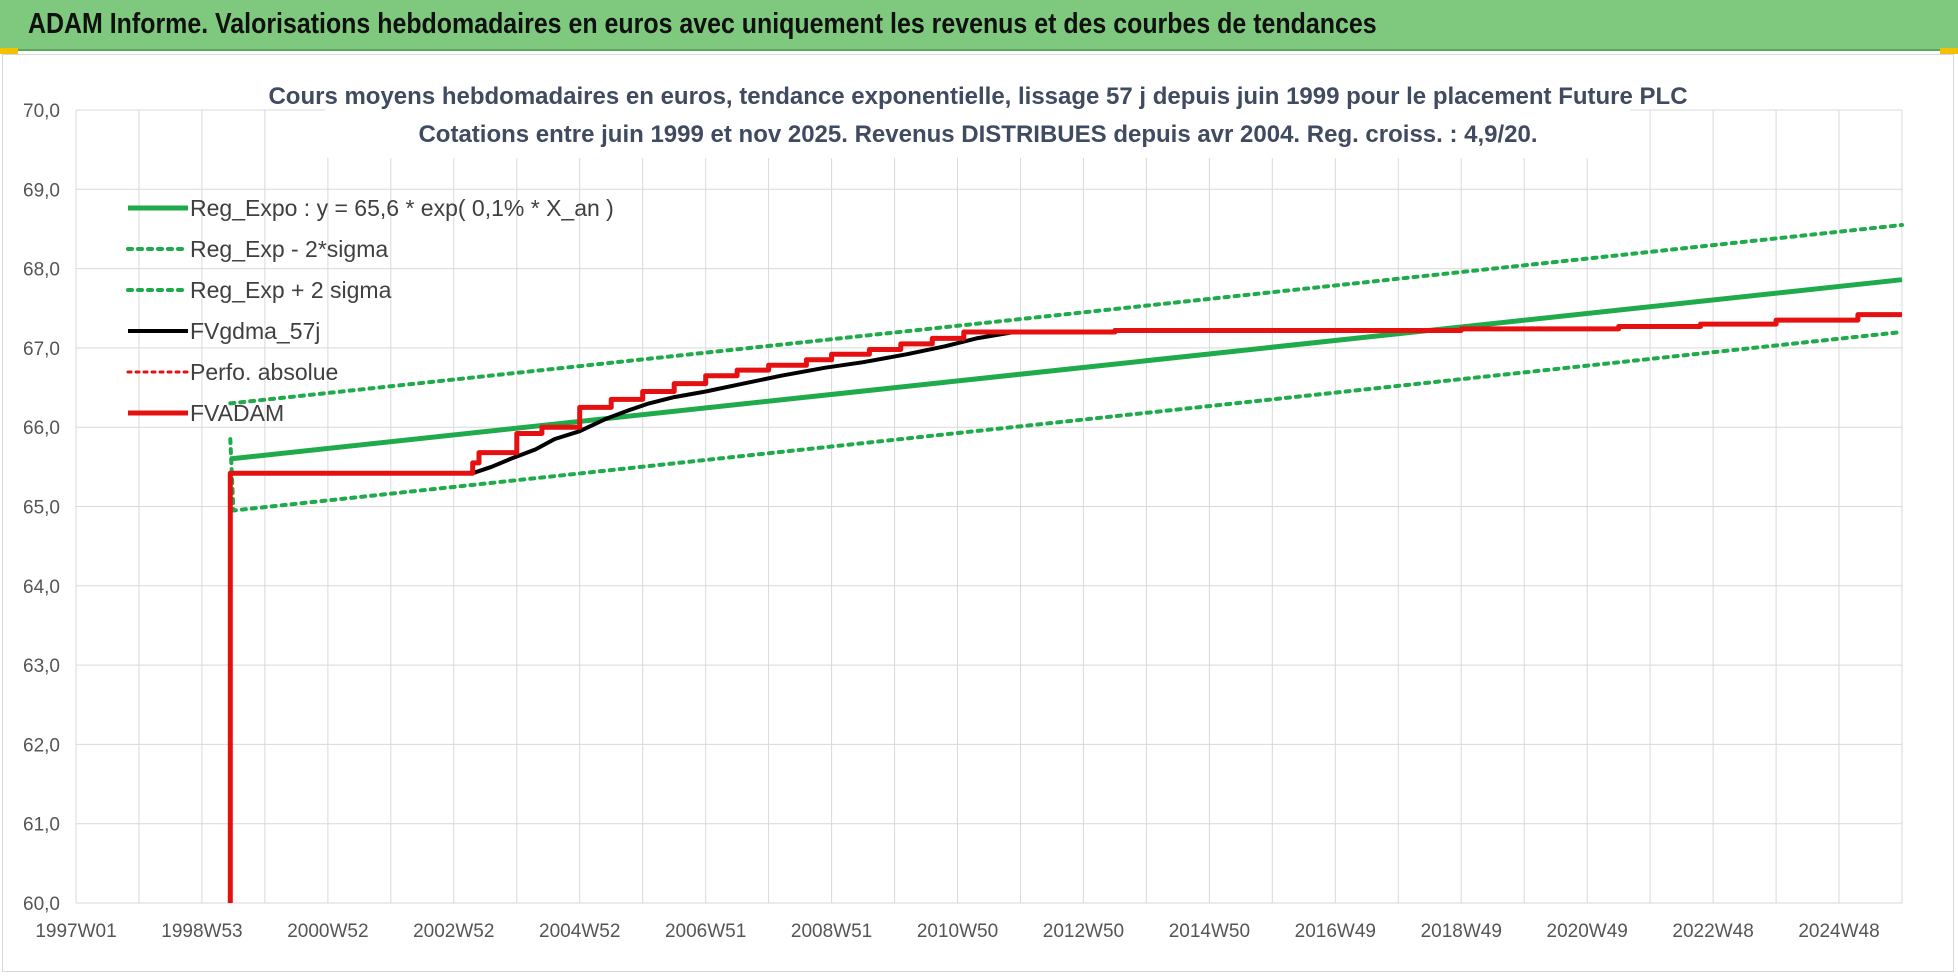 Image resolution: width=1958 pixels, height=978 pixels. I want to click on title-background, so click(977, 115).